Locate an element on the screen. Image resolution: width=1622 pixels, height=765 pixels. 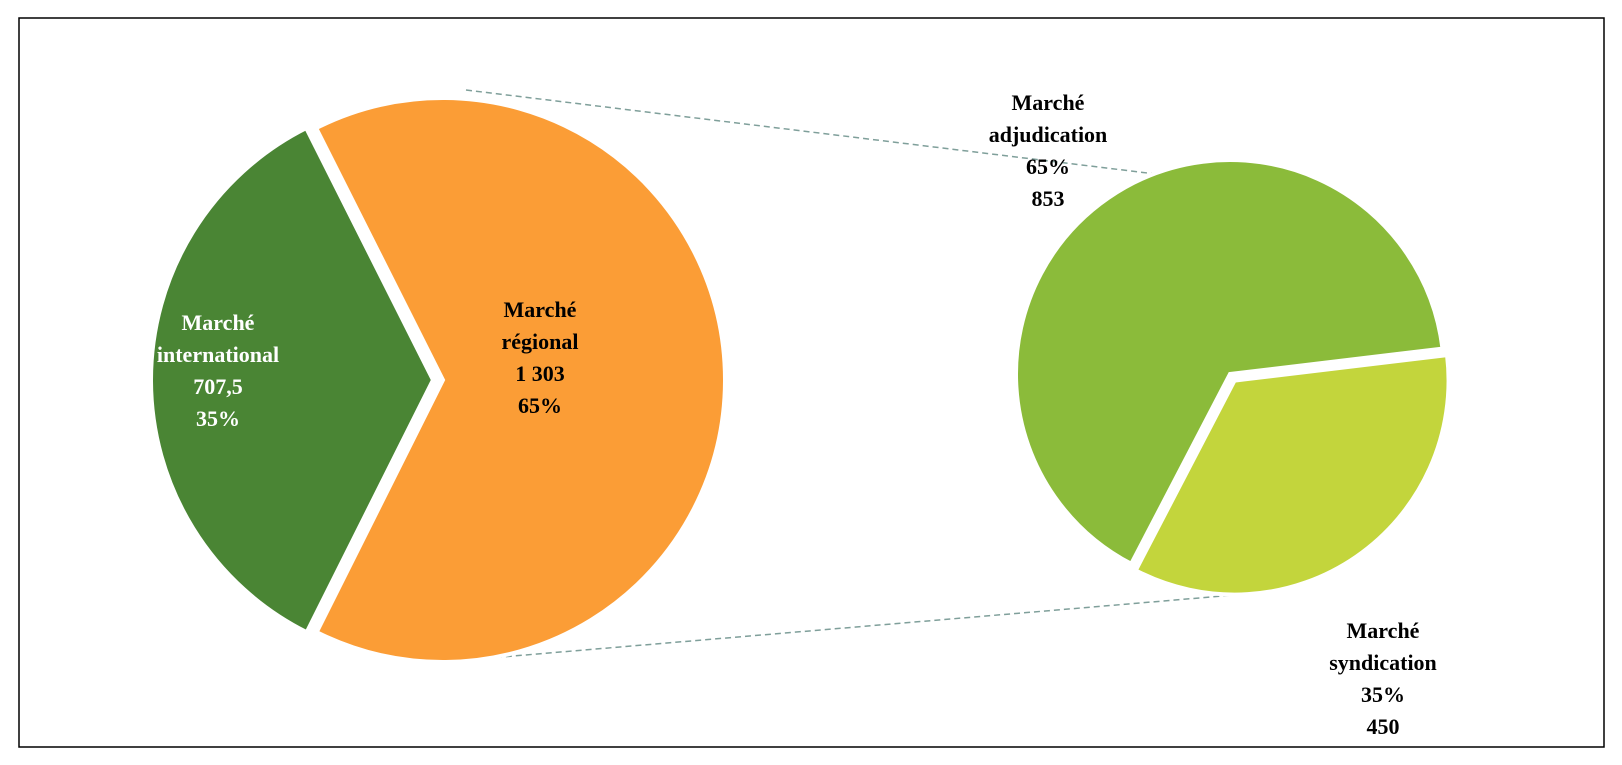
slice-label: Marché syndication is located at coordinates (1383, 646).